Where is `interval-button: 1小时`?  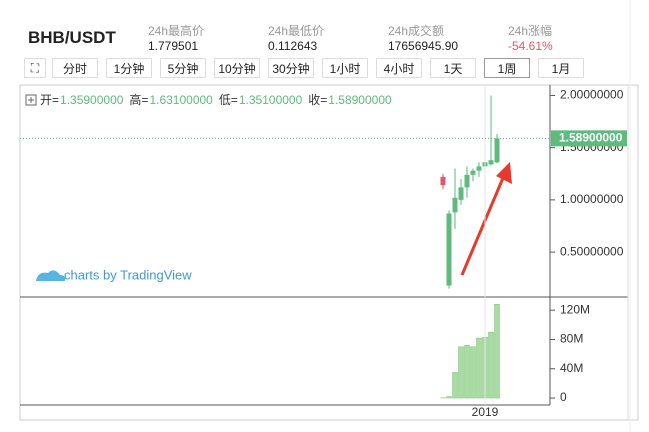 interval-button: 1小时 is located at coordinates (345, 68).